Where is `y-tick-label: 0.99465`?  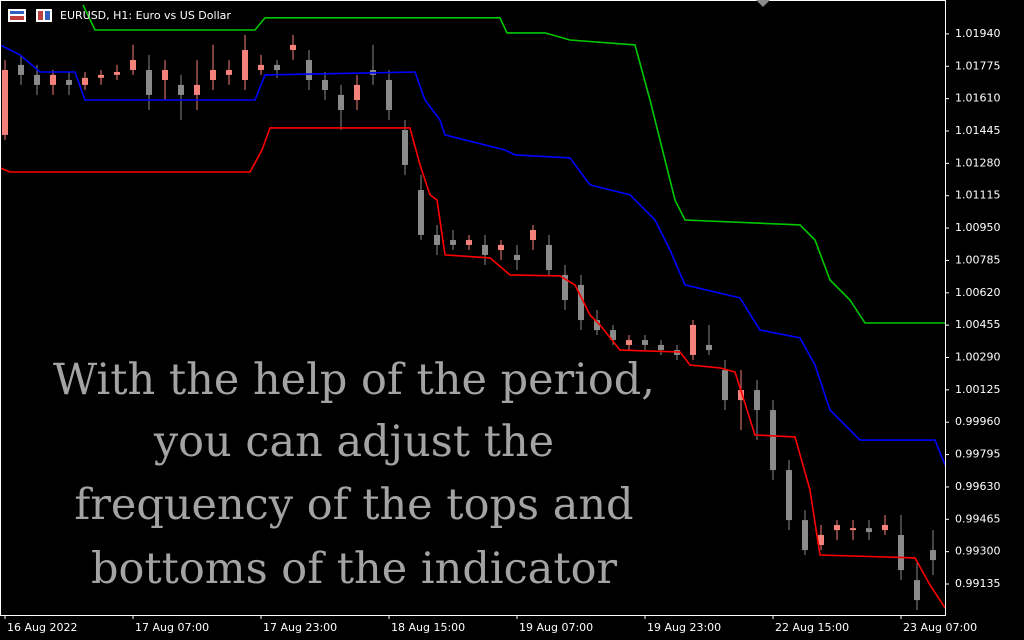 y-tick-label: 0.99465 is located at coordinates (978, 518).